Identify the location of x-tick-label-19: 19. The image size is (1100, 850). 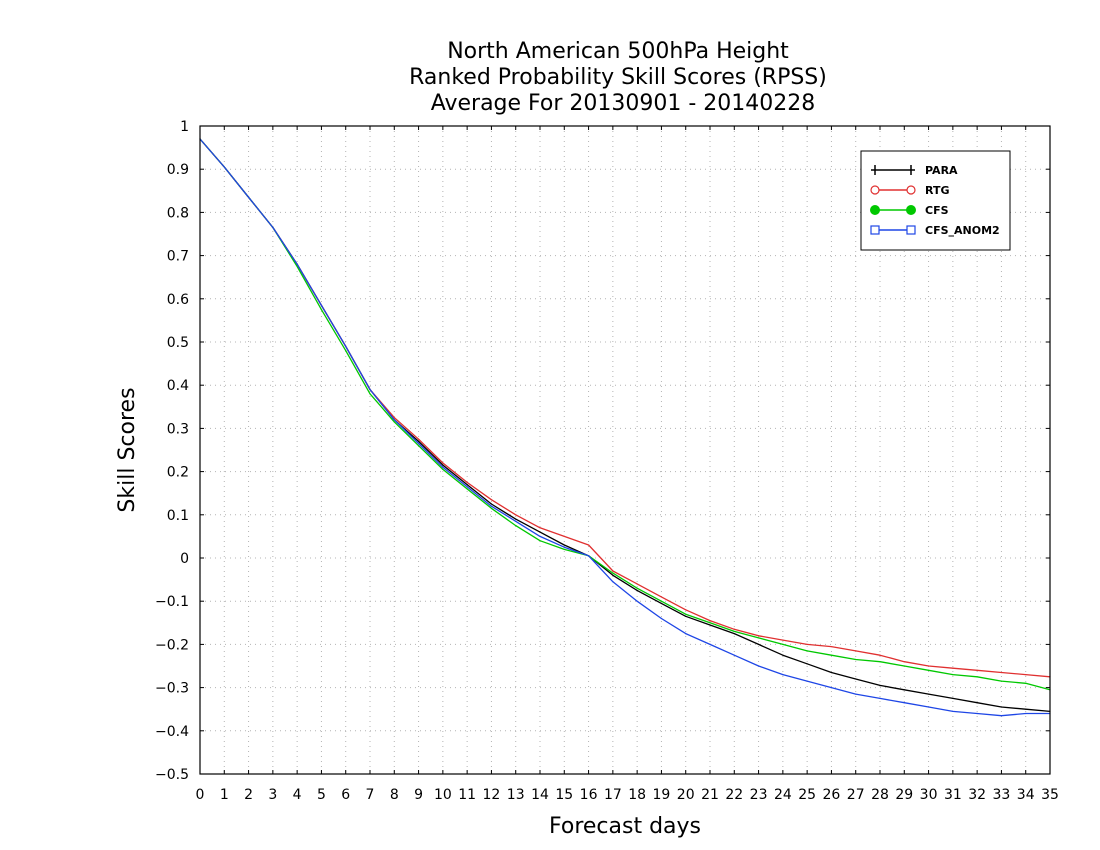
(662, 795).